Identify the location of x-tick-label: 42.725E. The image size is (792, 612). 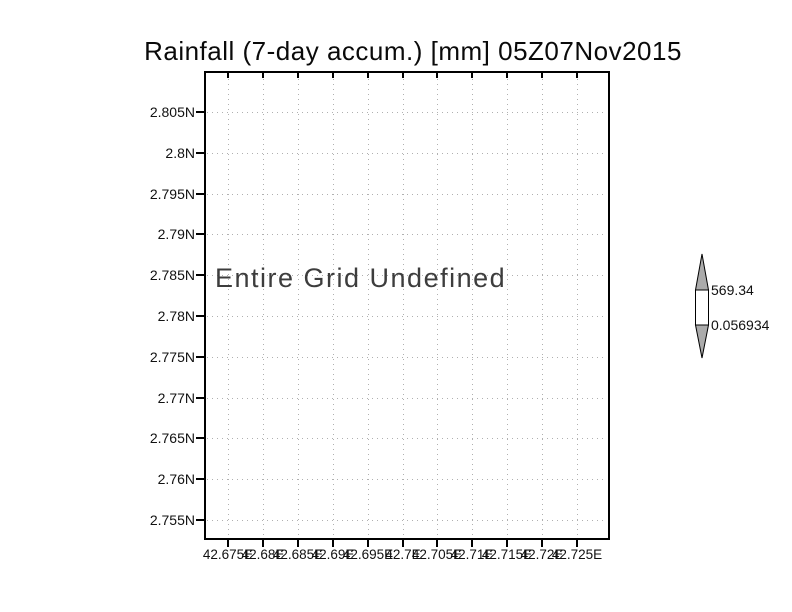
(577, 554).